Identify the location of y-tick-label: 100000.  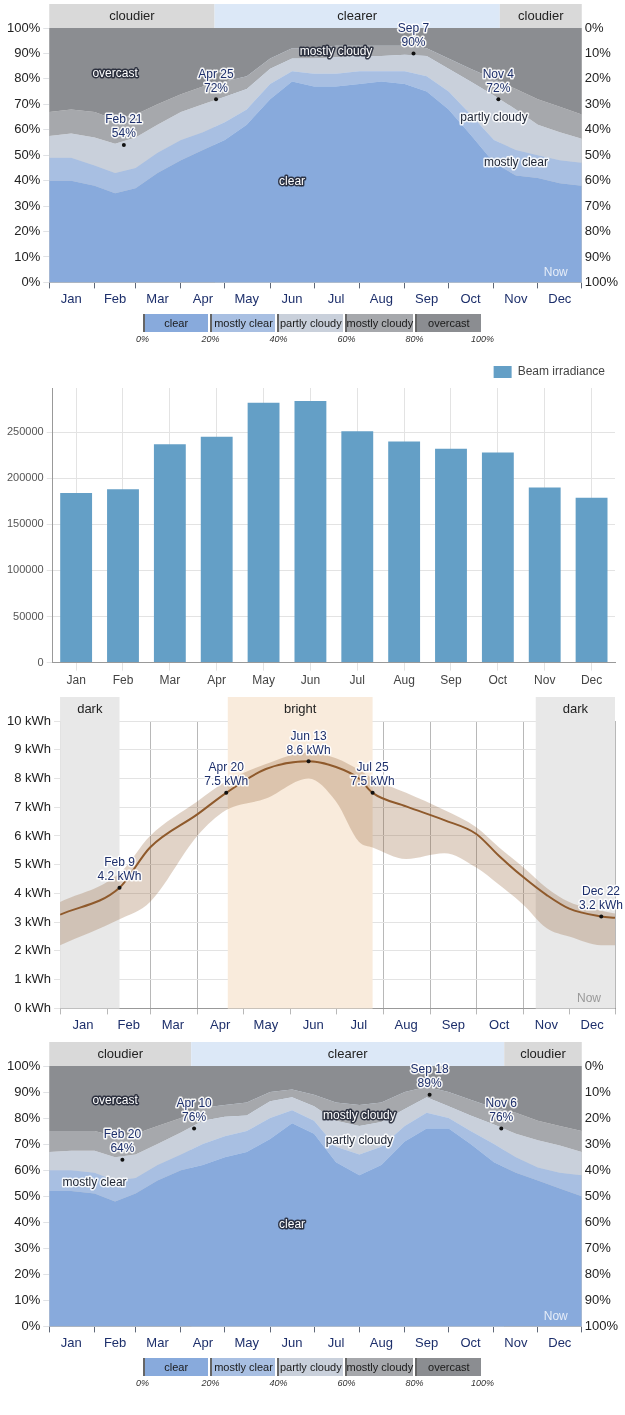
(25, 569).